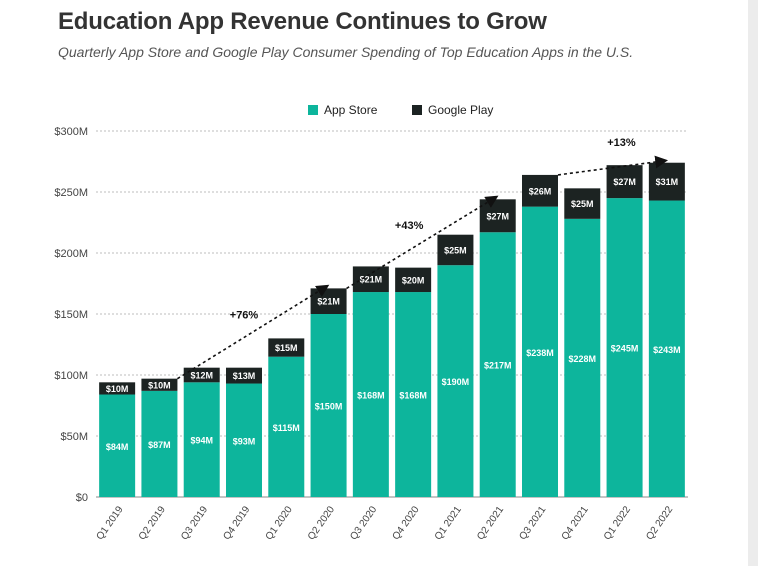  Describe the element at coordinates (313, 110) in the screenshot. I see `legend-swatch-app-store` at that location.